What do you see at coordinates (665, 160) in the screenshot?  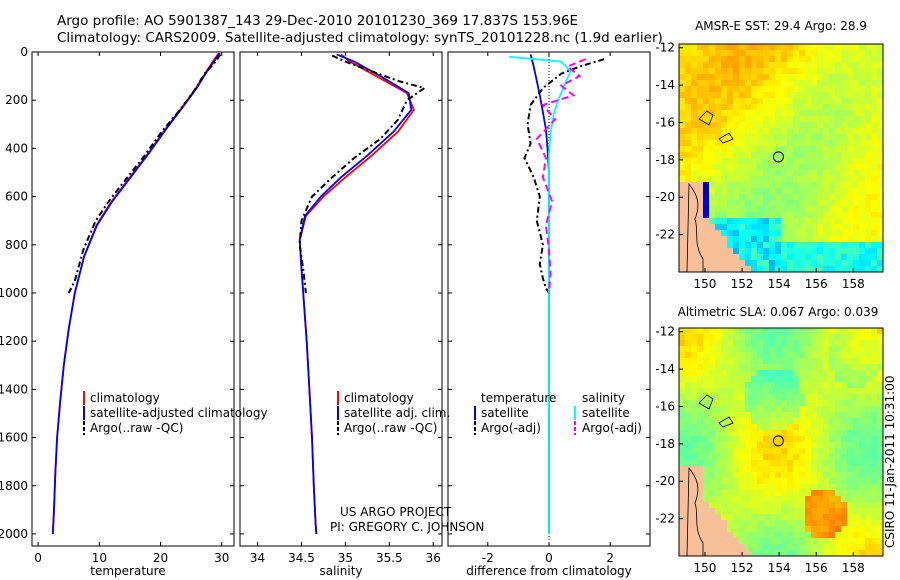 I see `map-ytick-label: -18` at bounding box center [665, 160].